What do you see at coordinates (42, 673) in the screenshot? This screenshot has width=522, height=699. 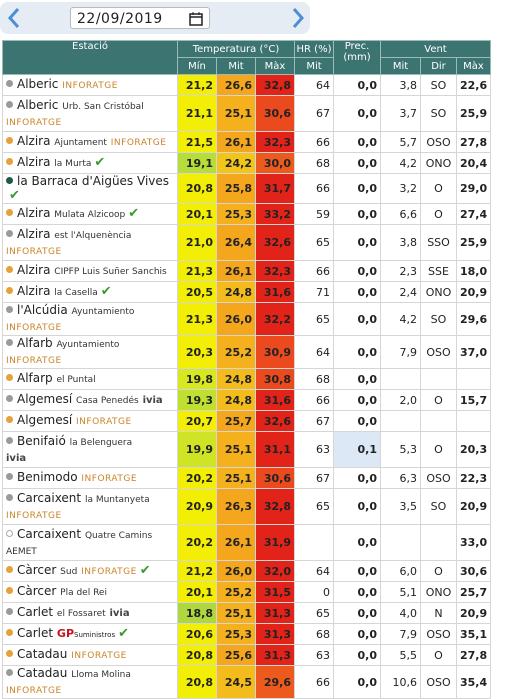 I see `station-name: Catadau` at bounding box center [42, 673].